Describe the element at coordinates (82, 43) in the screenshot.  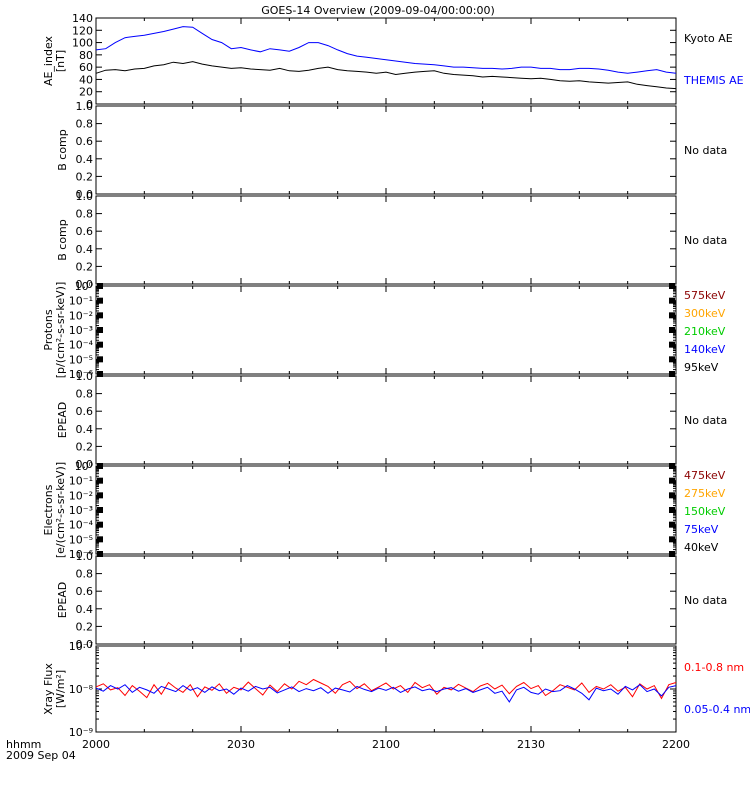
I see `y-tick-label: 100` at that location.